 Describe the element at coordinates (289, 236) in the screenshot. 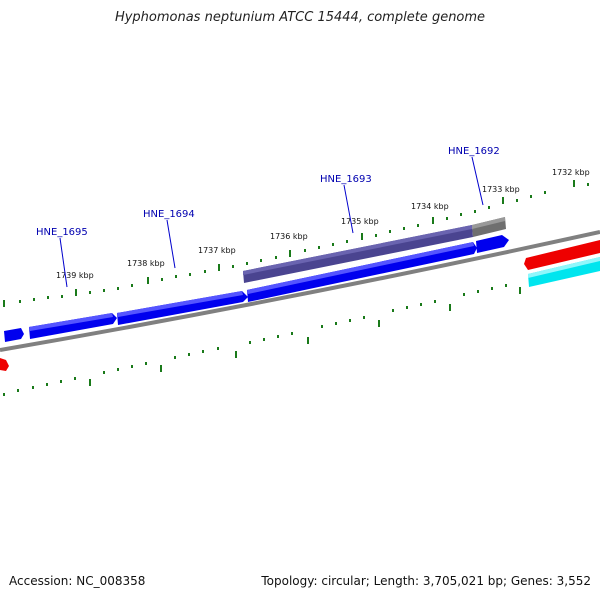

I see `ruler-label: 1736 kbp` at that location.